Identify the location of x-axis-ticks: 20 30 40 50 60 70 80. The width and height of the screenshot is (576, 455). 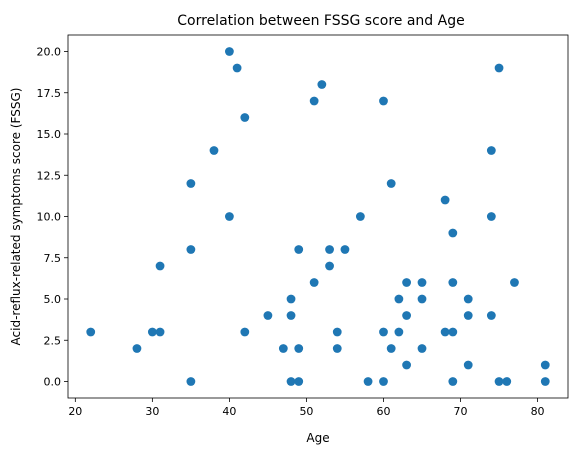
(306, 408).